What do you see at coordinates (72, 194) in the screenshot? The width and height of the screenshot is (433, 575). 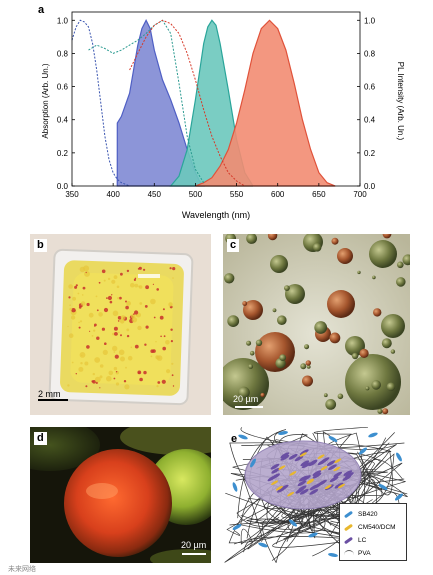 I see `x-tick-label: 350` at bounding box center [72, 194].